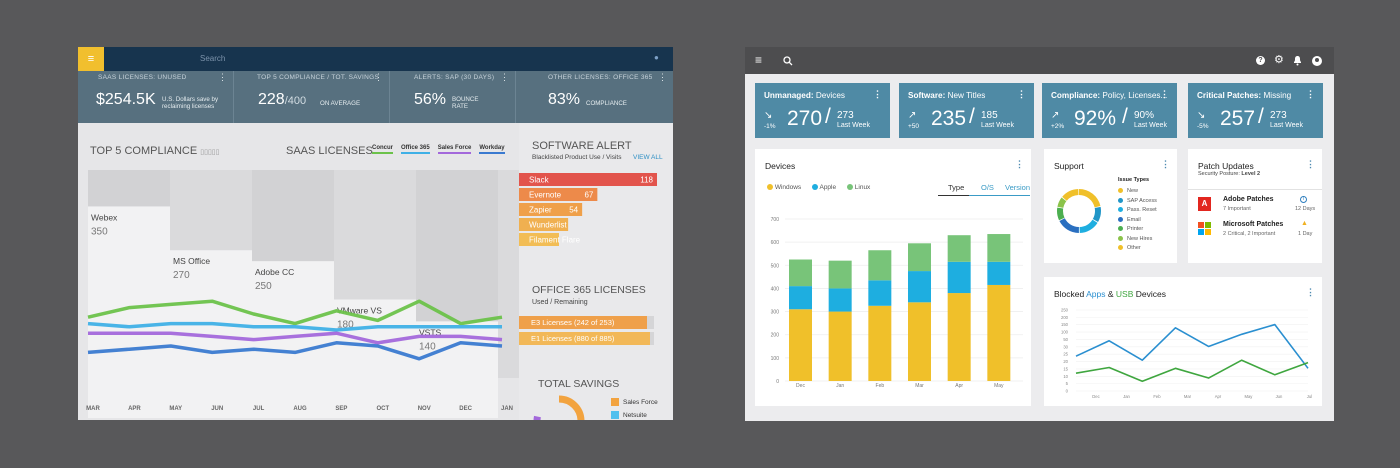 Image resolution: width=1400 pixels, height=468 pixels. What do you see at coordinates (1140, 238) in the screenshot?
I see `issue-label: New Hires` at bounding box center [1140, 238].